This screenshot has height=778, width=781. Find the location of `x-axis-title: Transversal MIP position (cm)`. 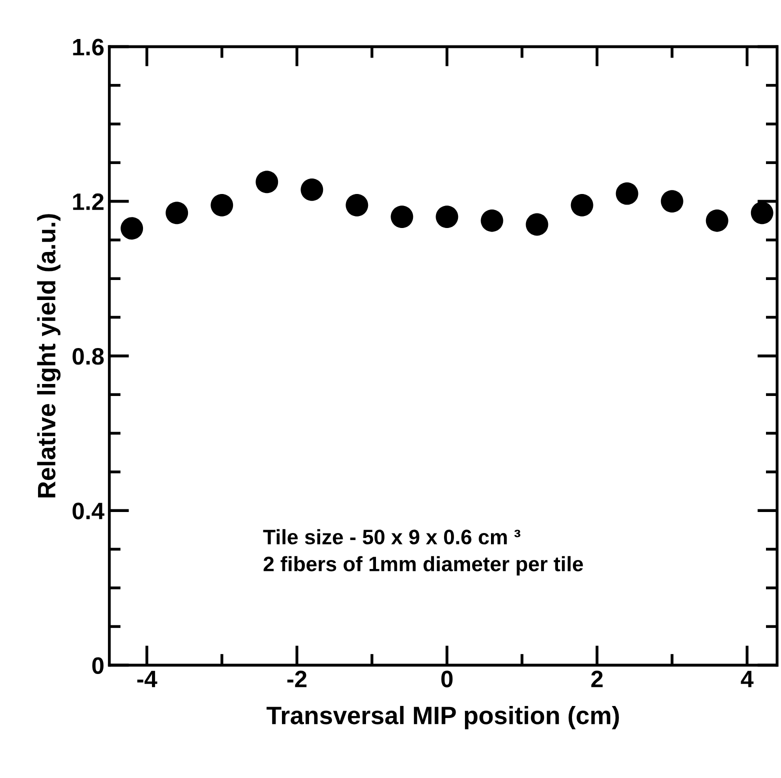

x-axis-title: Transversal MIP position (cm) is located at coordinates (442, 718).